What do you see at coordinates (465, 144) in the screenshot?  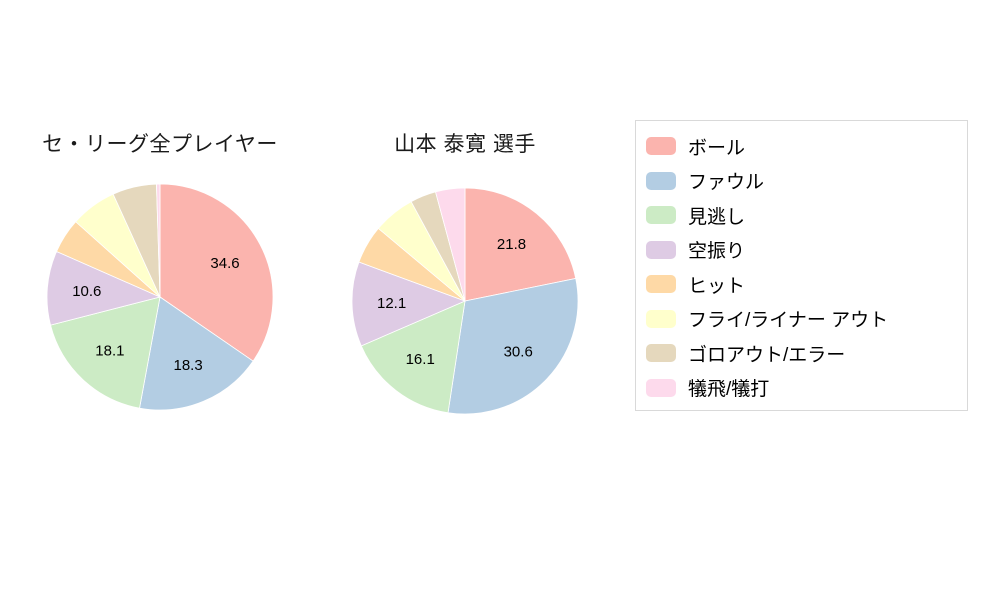 I see `player-chart-title: 山本 泰寛 選手` at bounding box center [465, 144].